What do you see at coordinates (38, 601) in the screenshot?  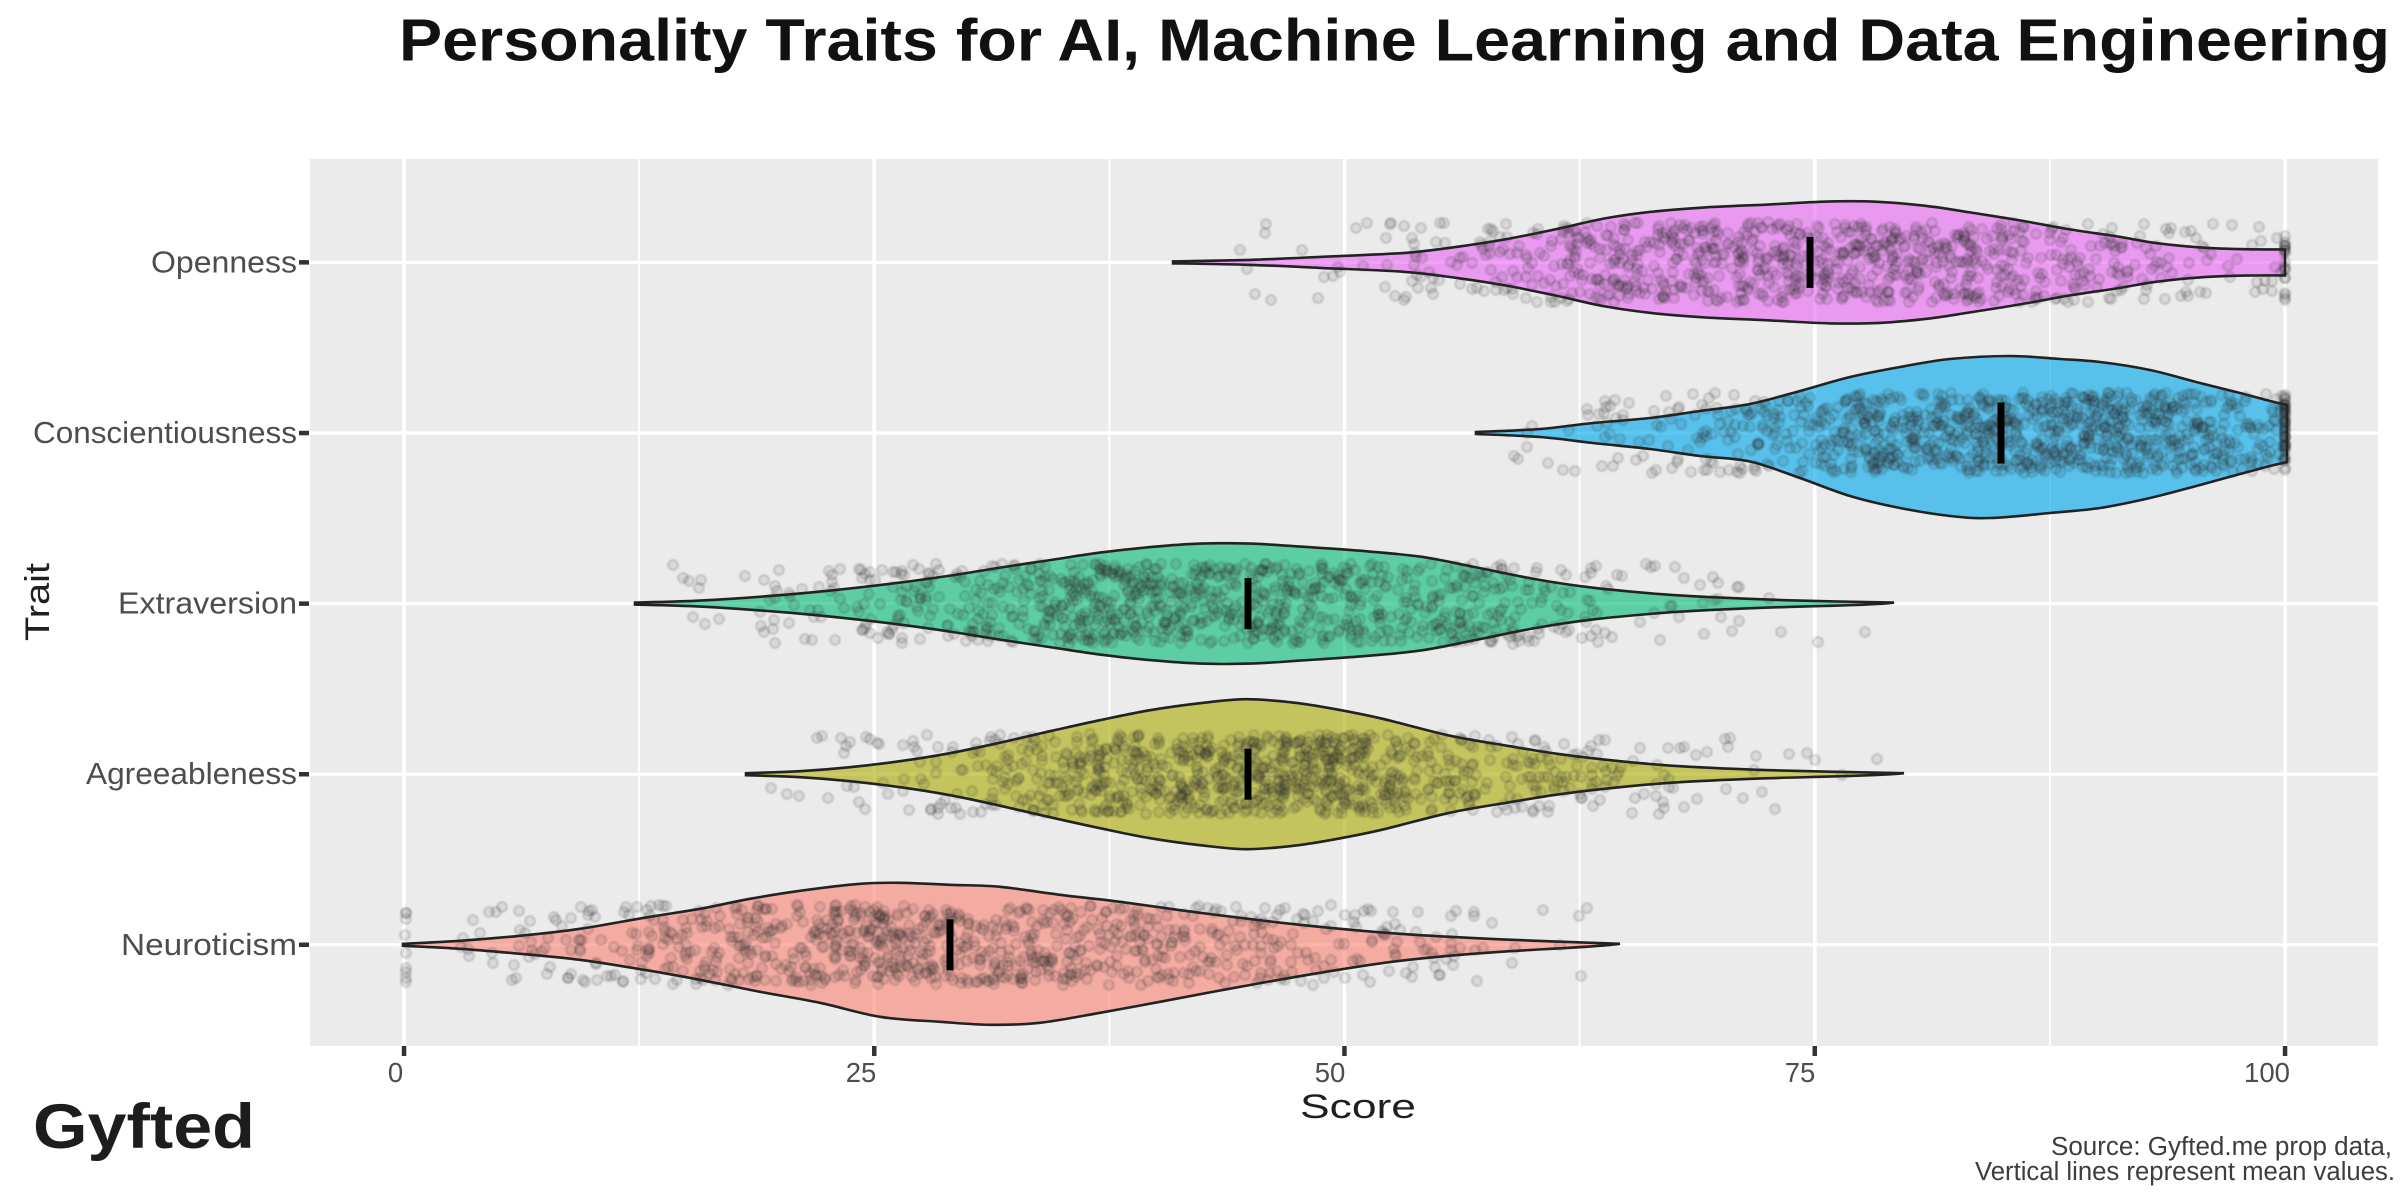 I see `svg-text: Trait` at bounding box center [38, 601].